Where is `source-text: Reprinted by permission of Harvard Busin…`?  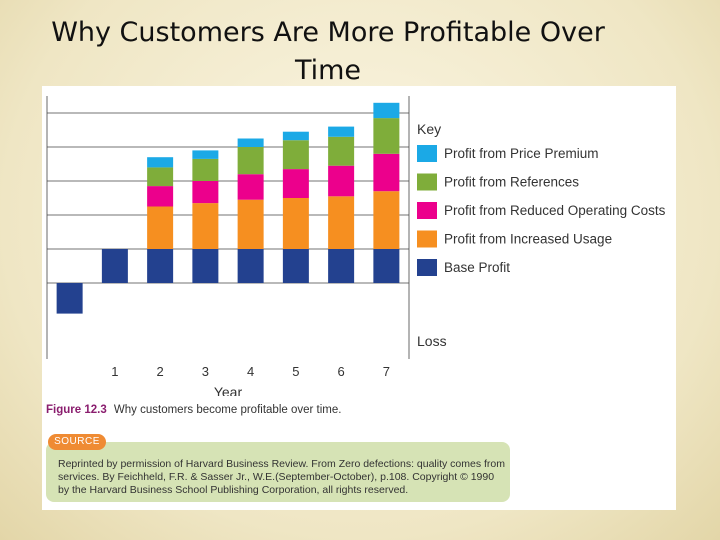
source-text: Reprinted by permission of Harvard Busin… is located at coordinates (282, 477).